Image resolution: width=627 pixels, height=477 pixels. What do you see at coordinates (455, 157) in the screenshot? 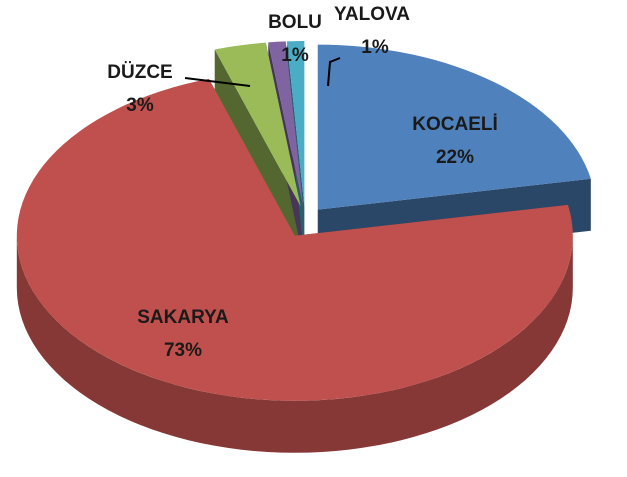
I see `slice-value-label: 22%` at bounding box center [455, 157].